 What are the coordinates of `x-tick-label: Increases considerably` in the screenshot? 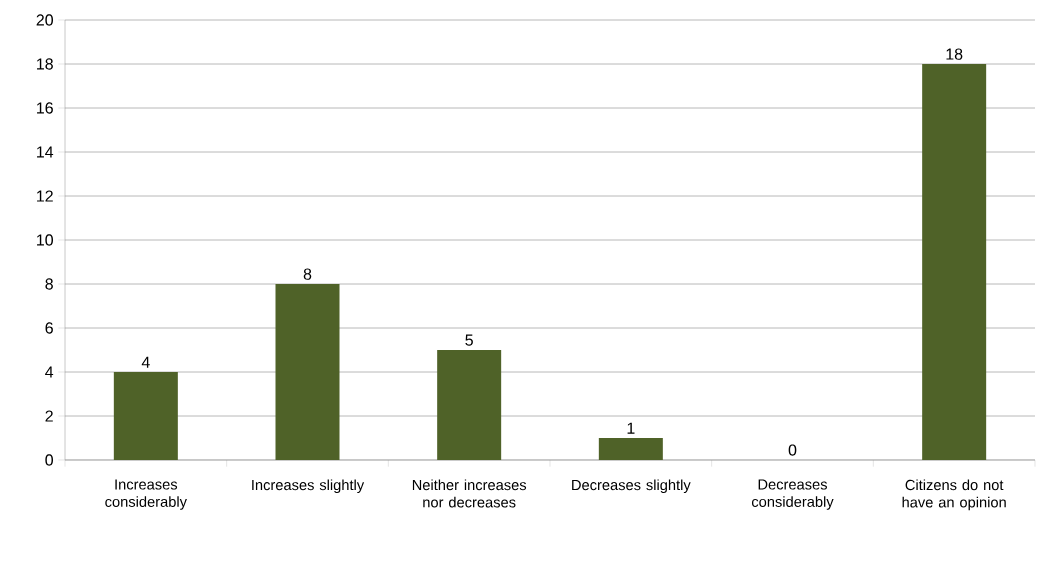 It's located at (146, 494).